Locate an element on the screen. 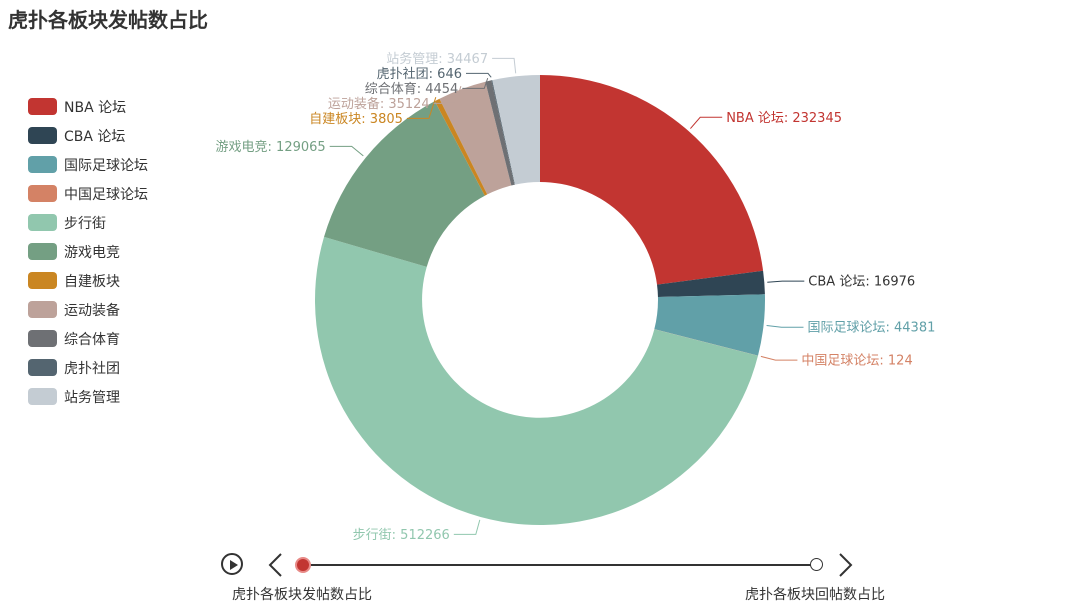 Image resolution: width=1080 pixels, height=604 pixels. legend-label: 虎扑社团 is located at coordinates (92, 368).